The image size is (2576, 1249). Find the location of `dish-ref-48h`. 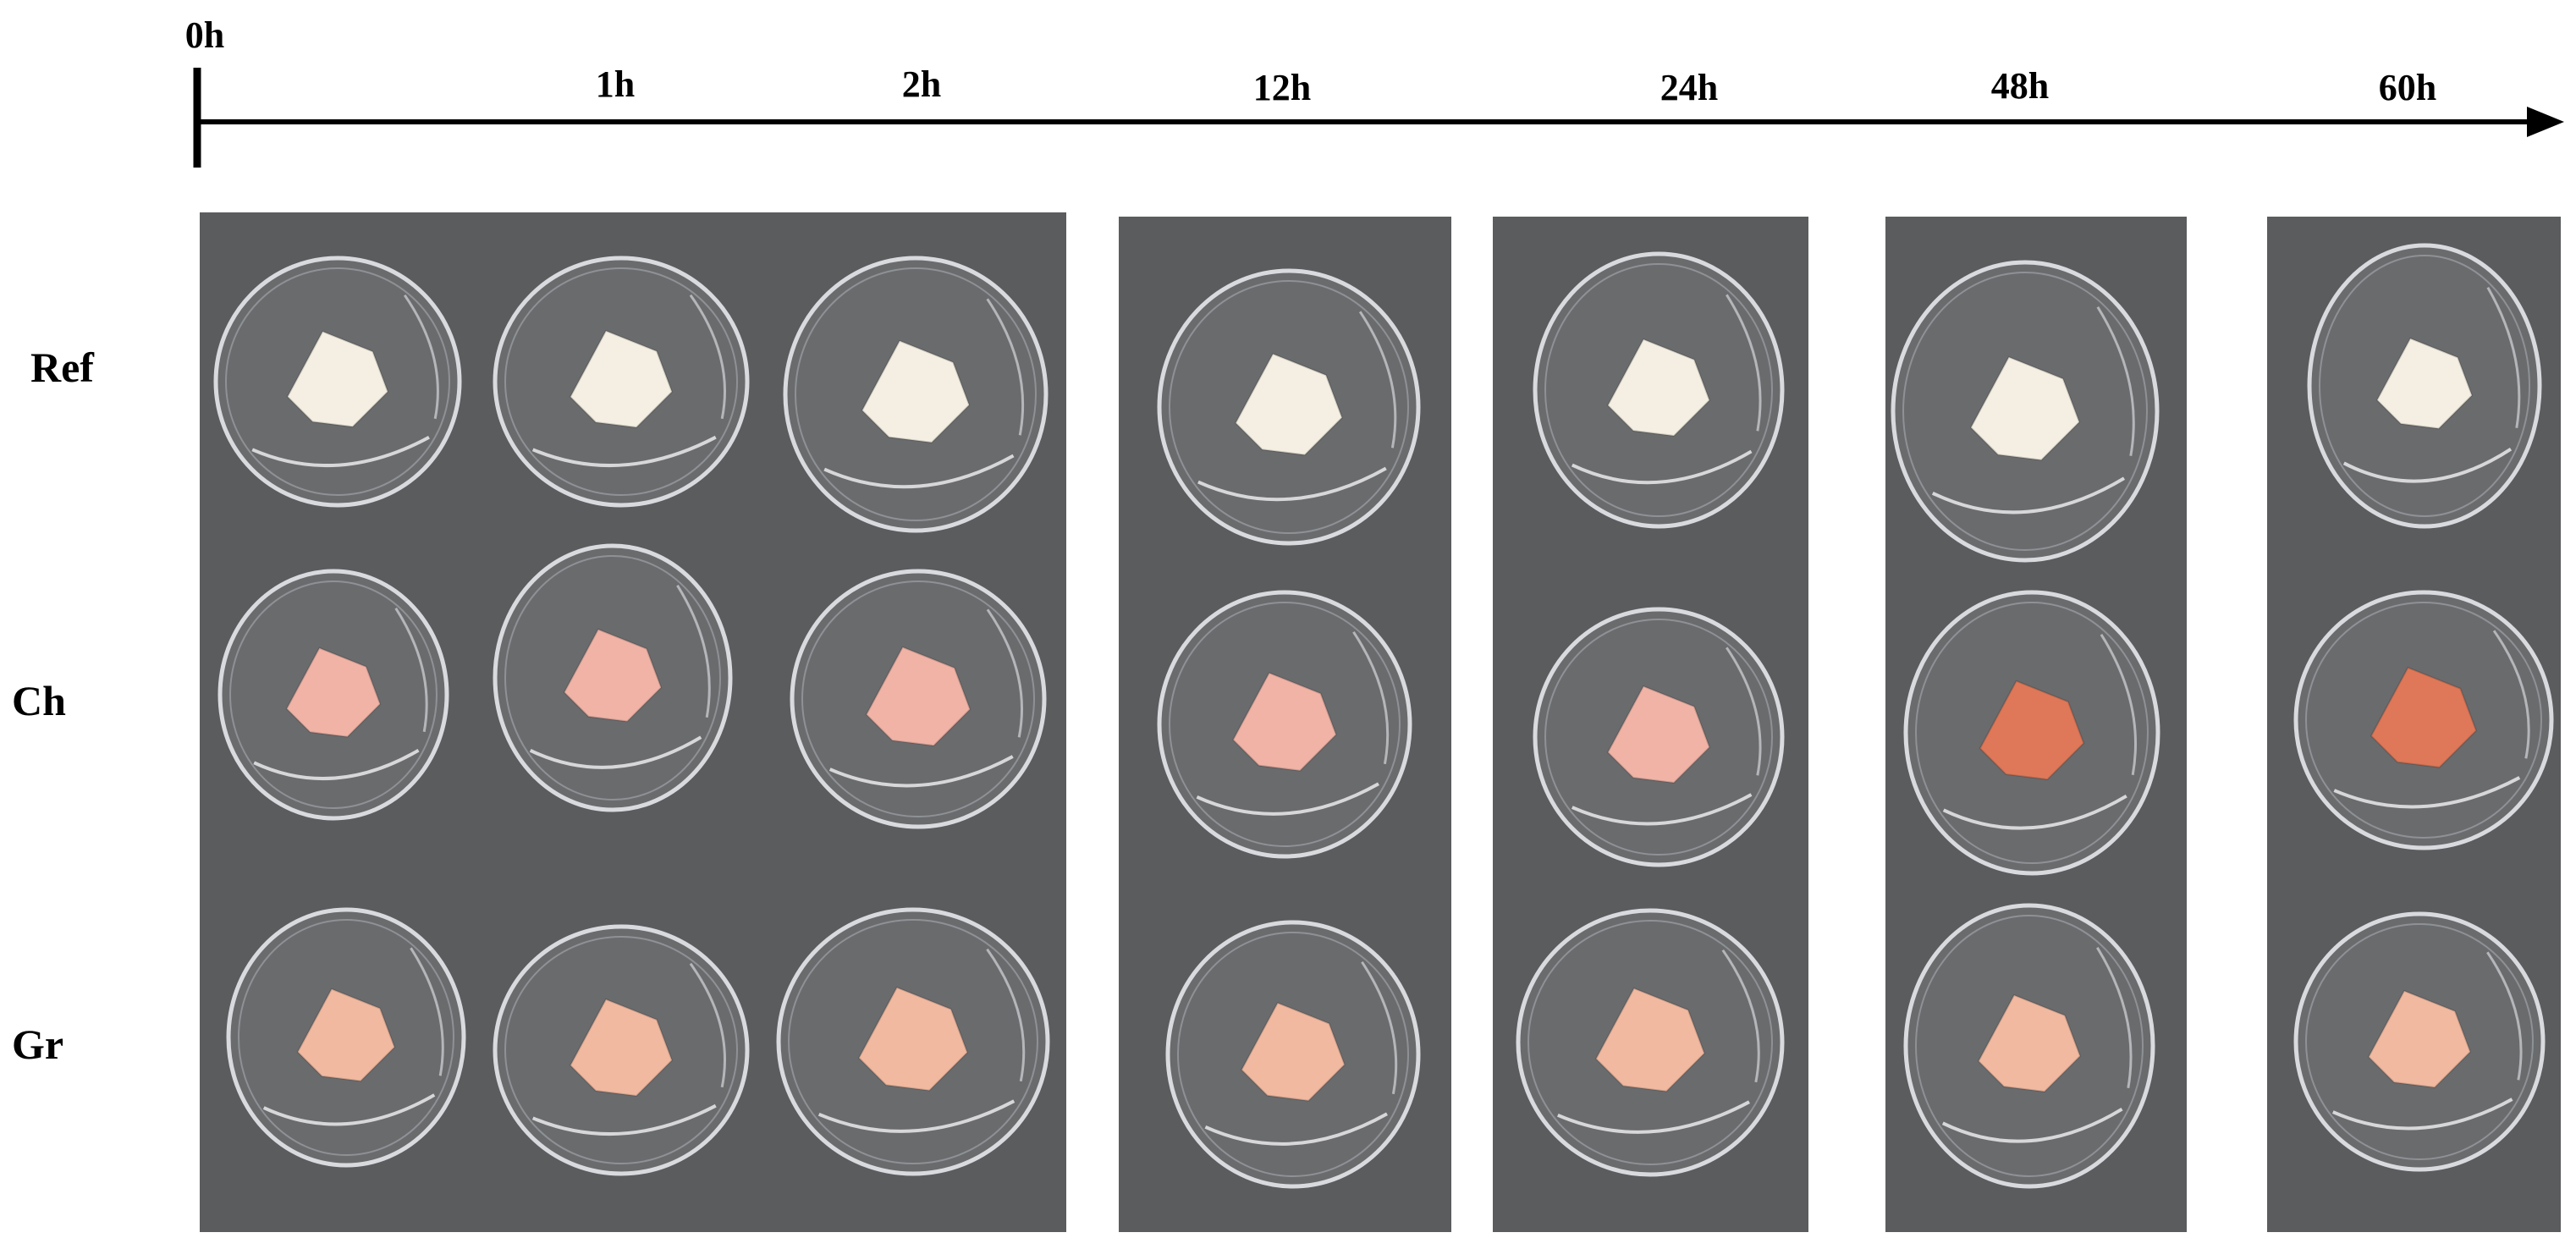

dish-ref-48h is located at coordinates (2025, 411).